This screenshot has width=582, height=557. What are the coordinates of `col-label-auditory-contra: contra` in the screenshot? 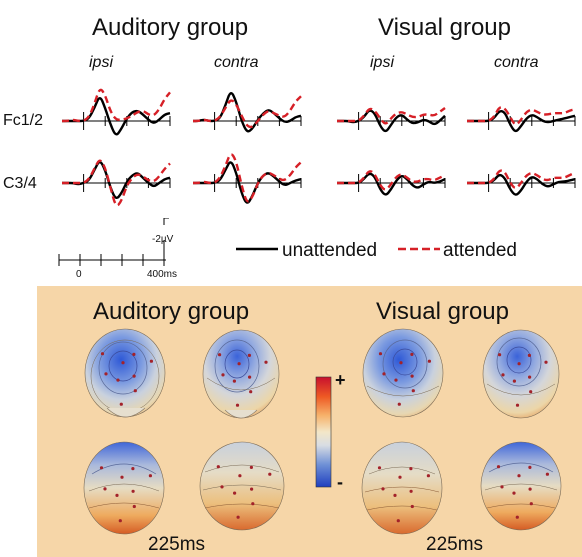 It's located at (236, 62).